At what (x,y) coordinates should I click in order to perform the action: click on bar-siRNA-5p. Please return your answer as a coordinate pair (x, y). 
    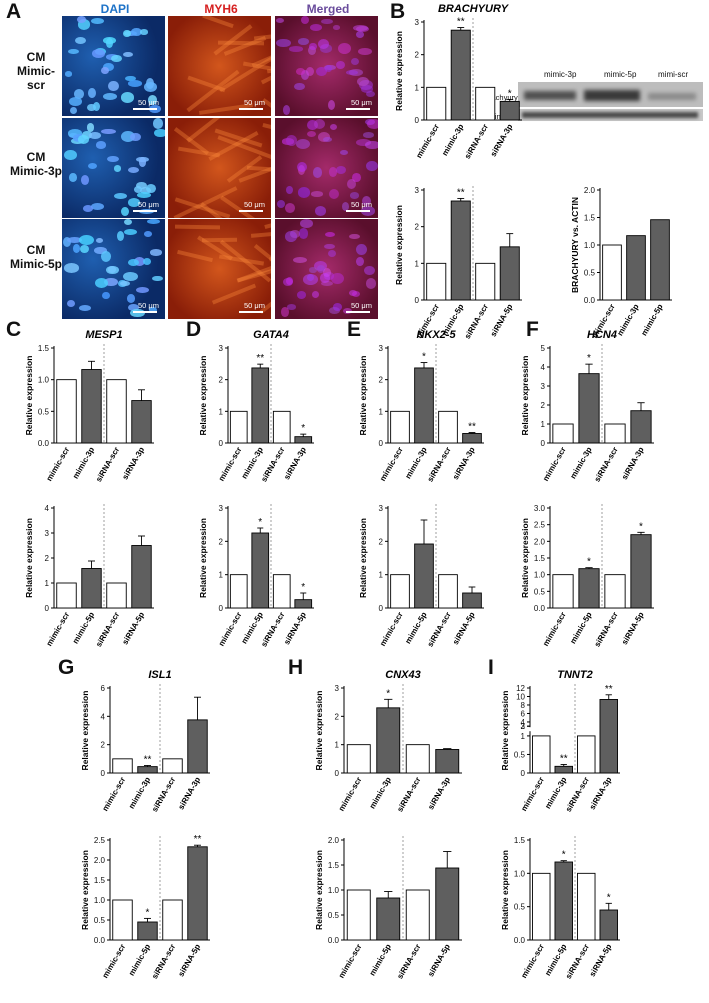
    Looking at the image, I should click on (447, 904).